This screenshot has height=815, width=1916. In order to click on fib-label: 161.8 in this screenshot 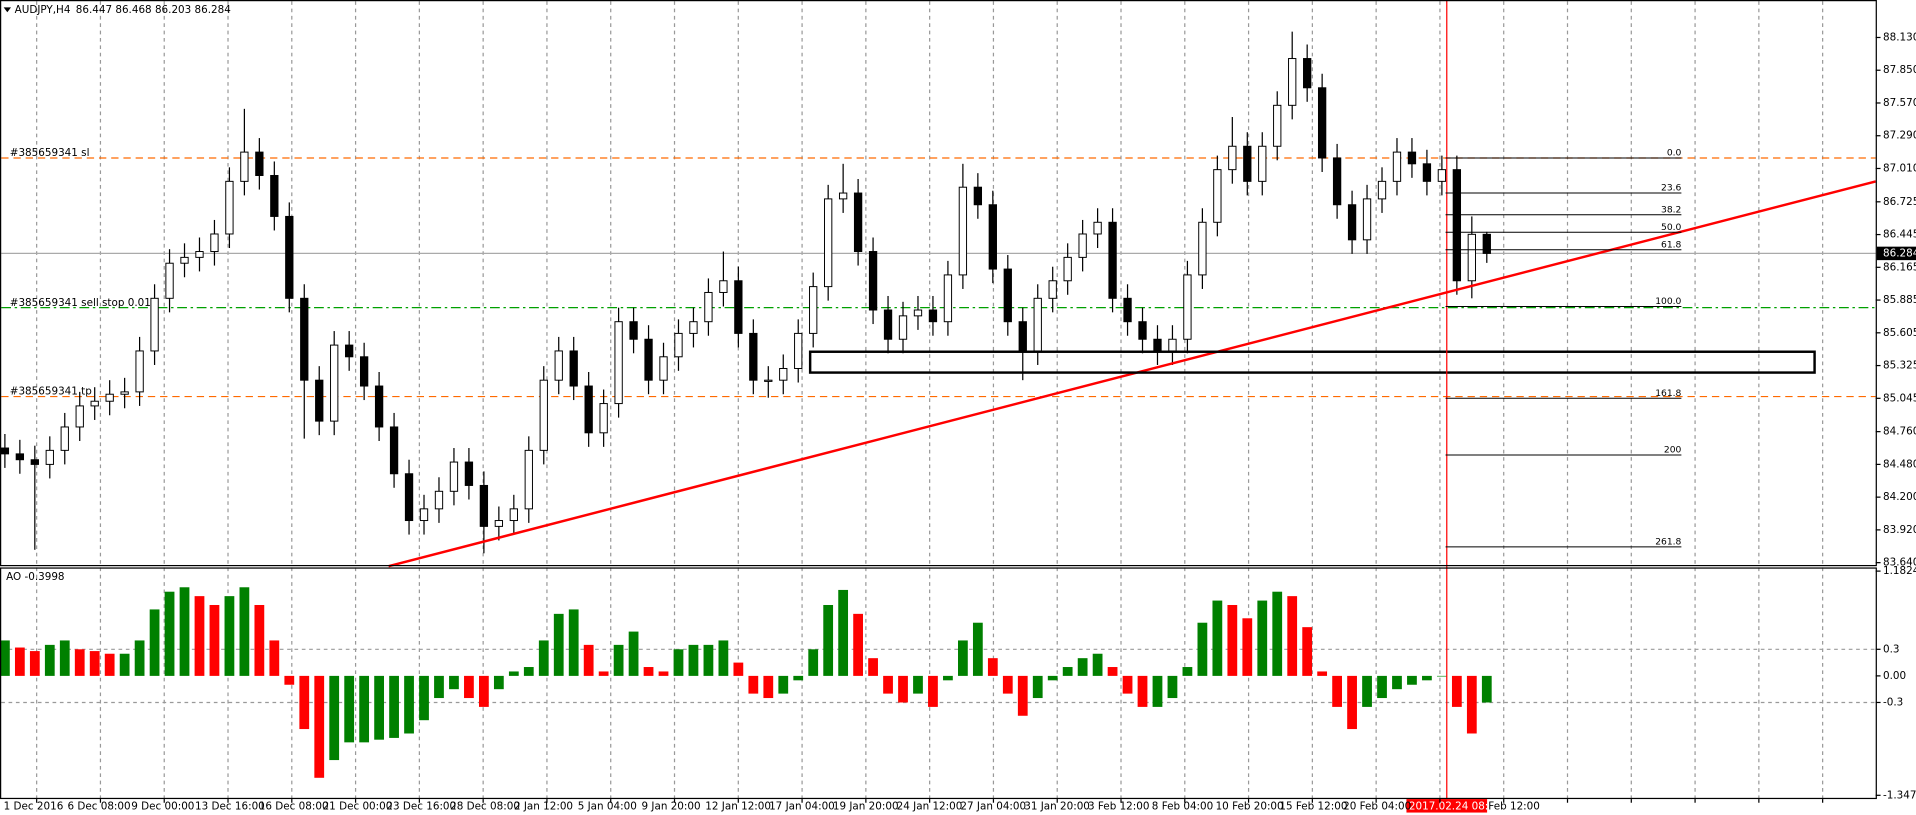, I will do `click(1668, 393)`.